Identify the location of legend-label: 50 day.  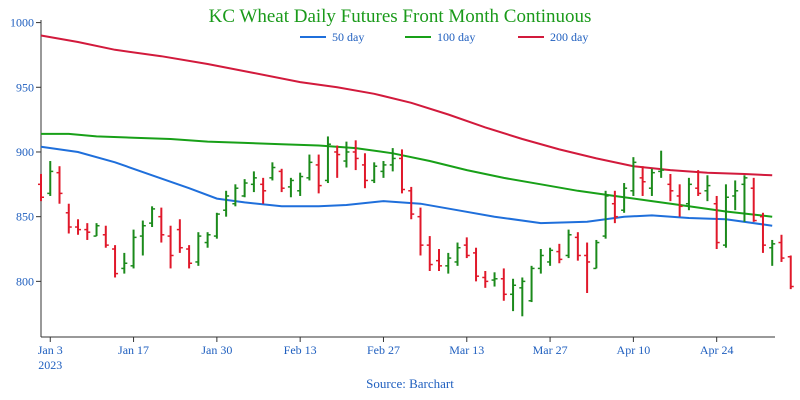
(348, 37).